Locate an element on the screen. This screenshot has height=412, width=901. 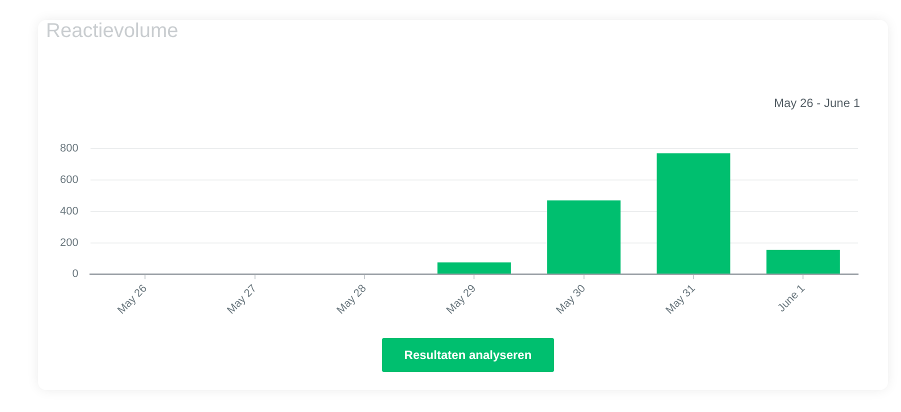
x-tick-label: May 28 is located at coordinates (351, 299).